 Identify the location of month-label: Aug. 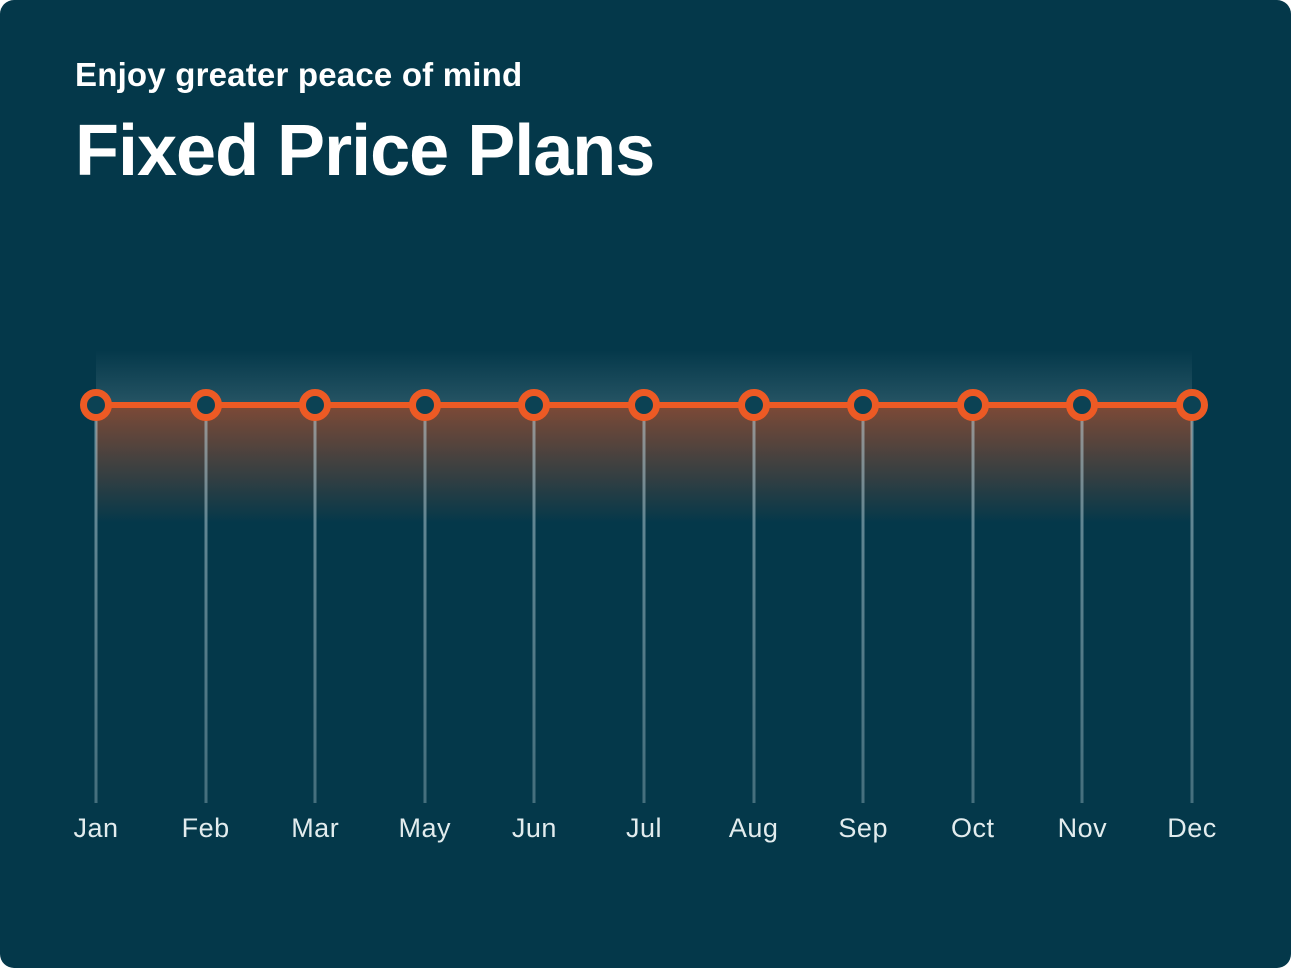
(753, 828).